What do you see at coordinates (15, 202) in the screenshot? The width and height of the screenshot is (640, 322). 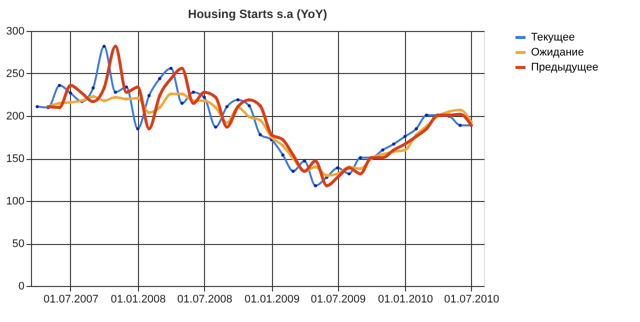 I see `y-tick-label: 100` at bounding box center [15, 202].